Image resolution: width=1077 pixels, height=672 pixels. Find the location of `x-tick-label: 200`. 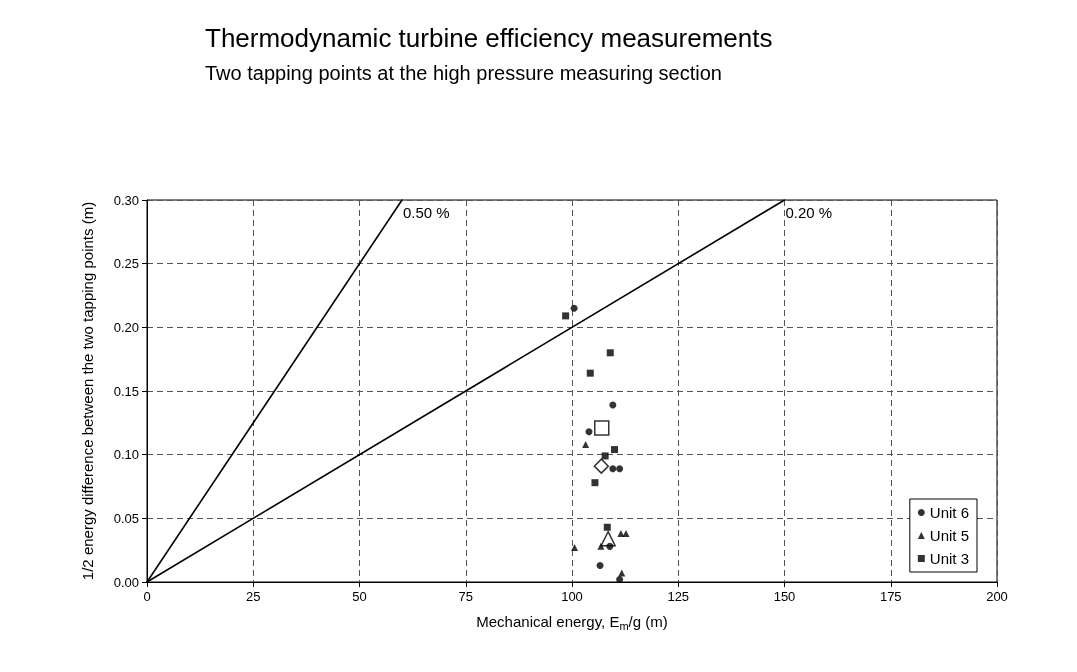

x-tick-label: 200 is located at coordinates (997, 596).